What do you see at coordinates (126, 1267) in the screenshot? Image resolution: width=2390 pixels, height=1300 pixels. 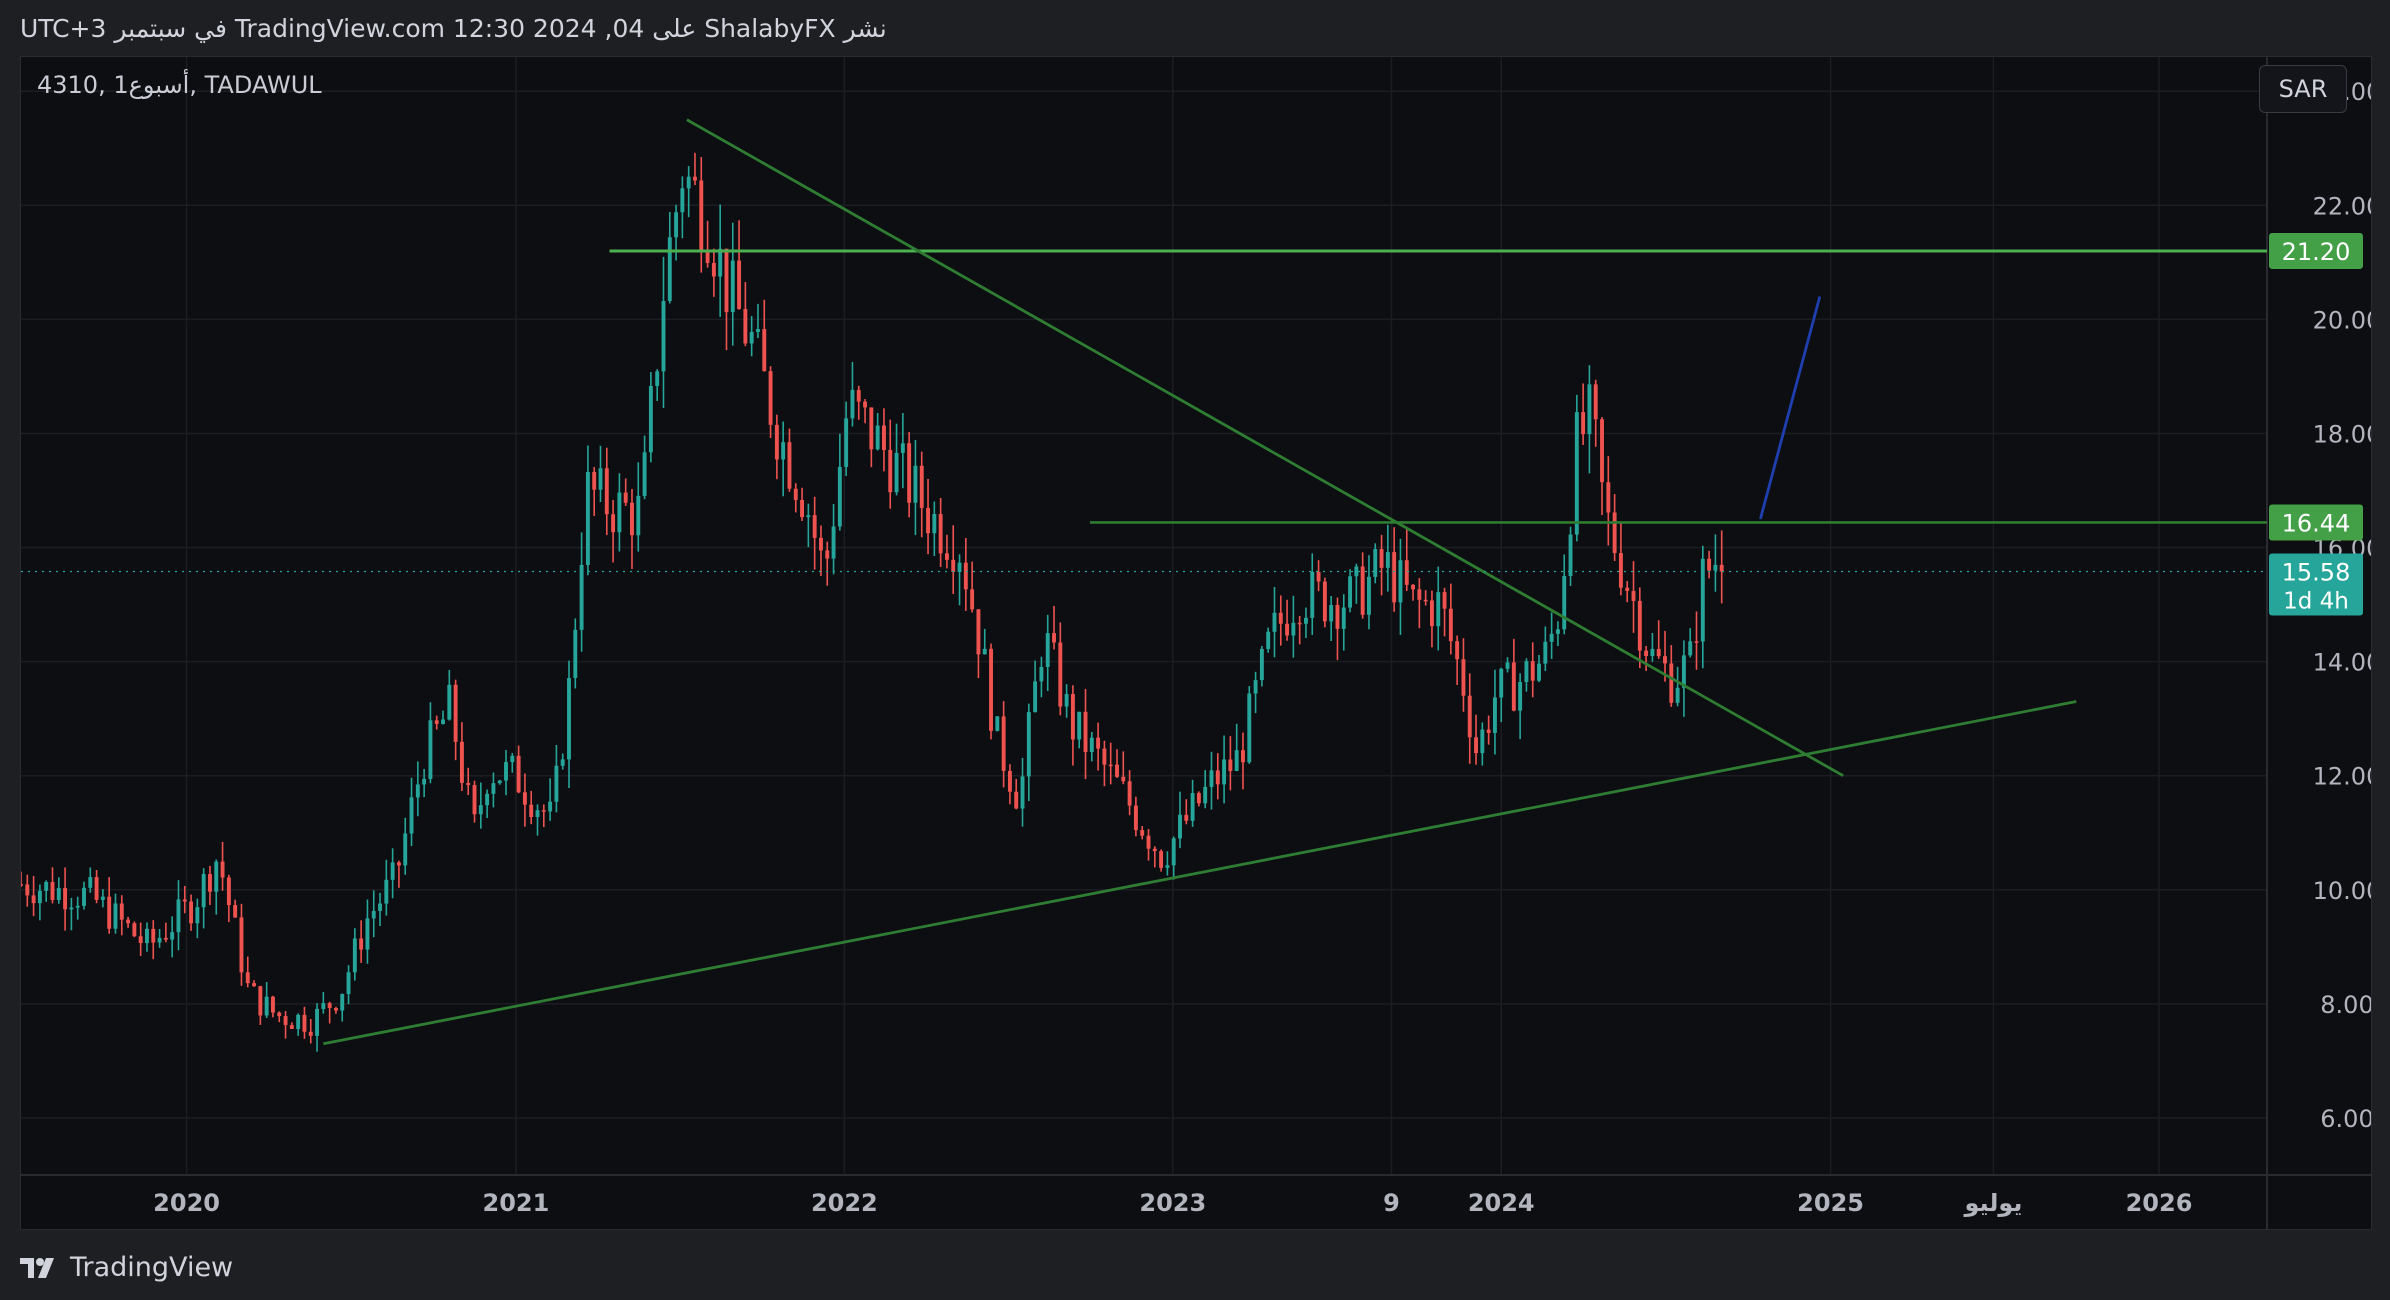 I see `tradingview-logo: TradingView` at bounding box center [126, 1267].